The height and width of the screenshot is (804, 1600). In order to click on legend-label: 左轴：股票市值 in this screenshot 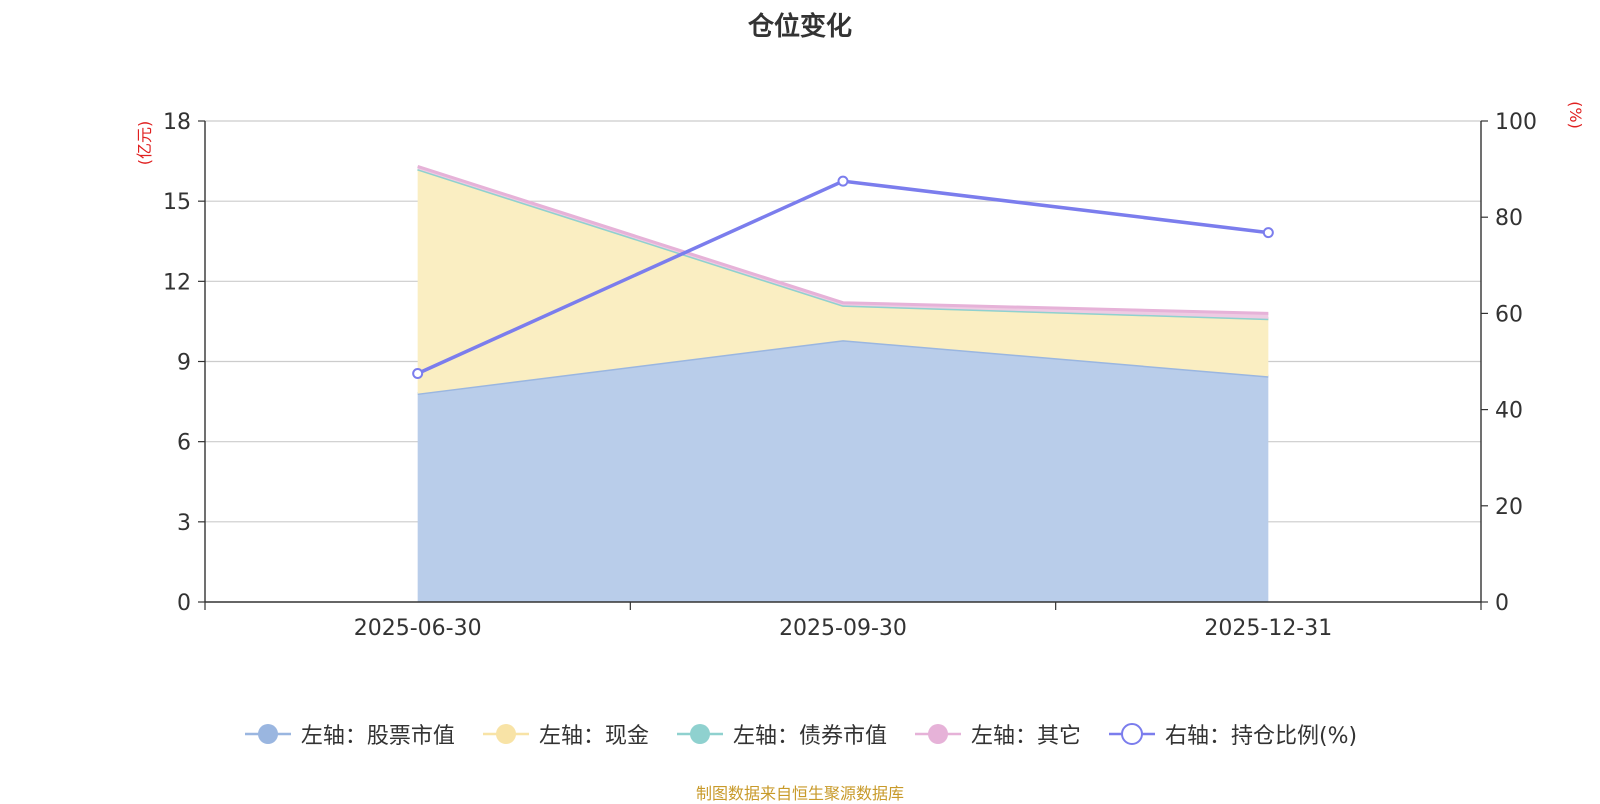, I will do `click(377, 736)`.